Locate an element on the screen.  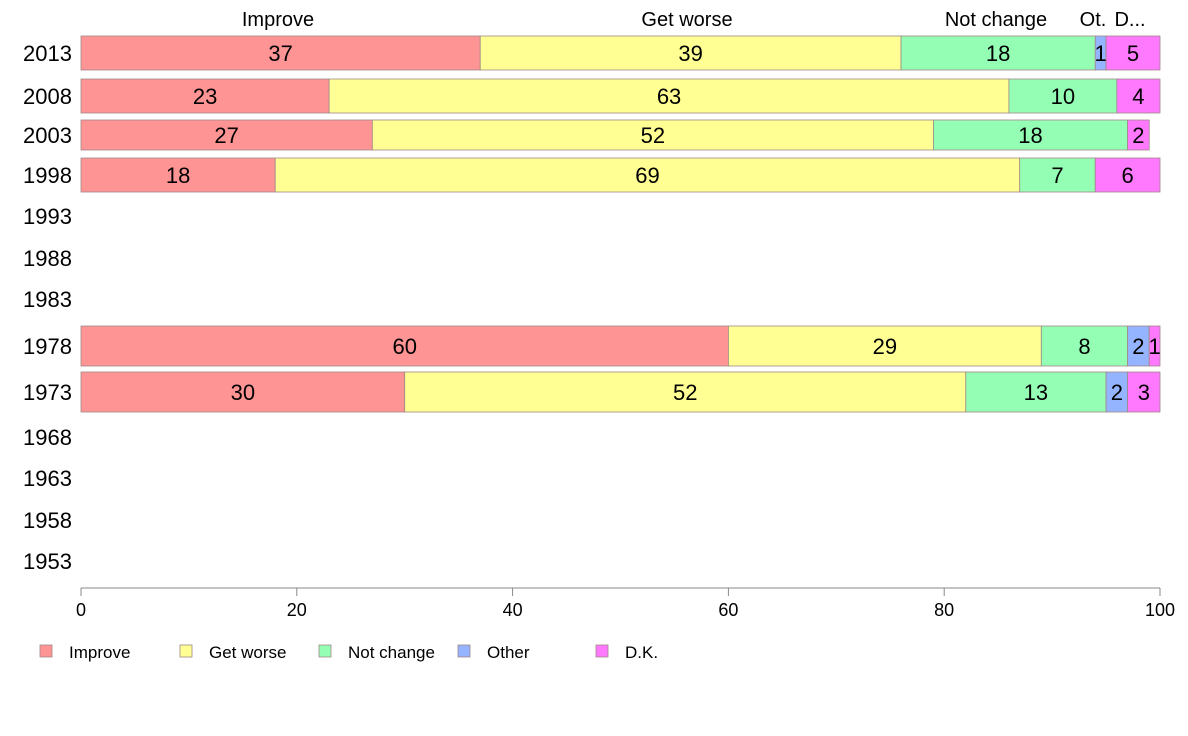
bar-1998-d-k- is located at coordinates (1127, 175).